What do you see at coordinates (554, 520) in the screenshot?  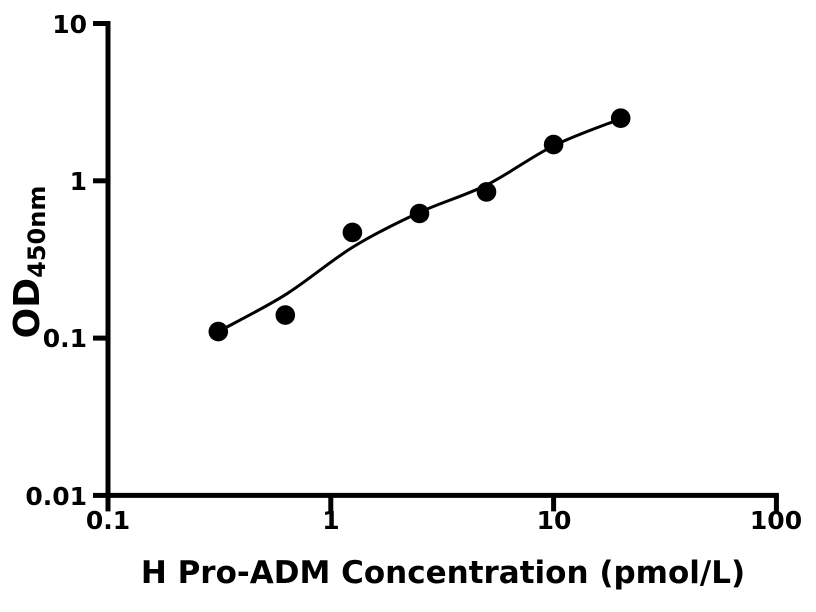 I see `x-tick-label-10: 10` at bounding box center [554, 520].